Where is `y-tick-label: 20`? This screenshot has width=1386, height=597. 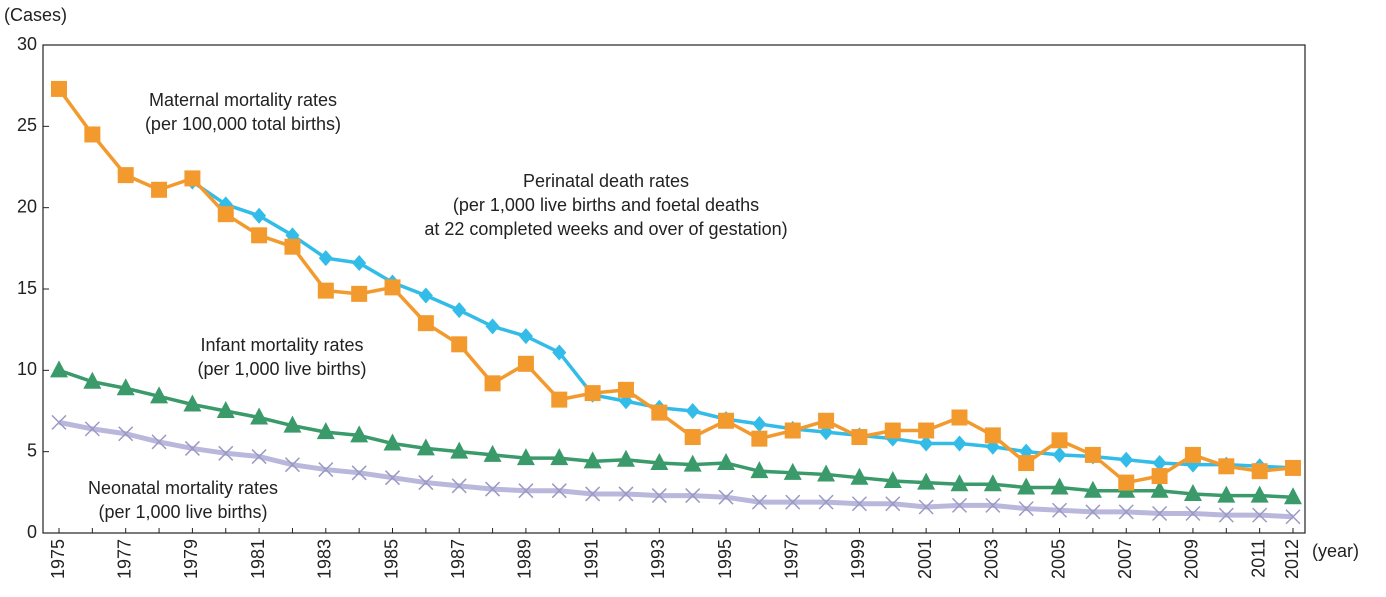
y-tick-label: 20 is located at coordinates (27, 206).